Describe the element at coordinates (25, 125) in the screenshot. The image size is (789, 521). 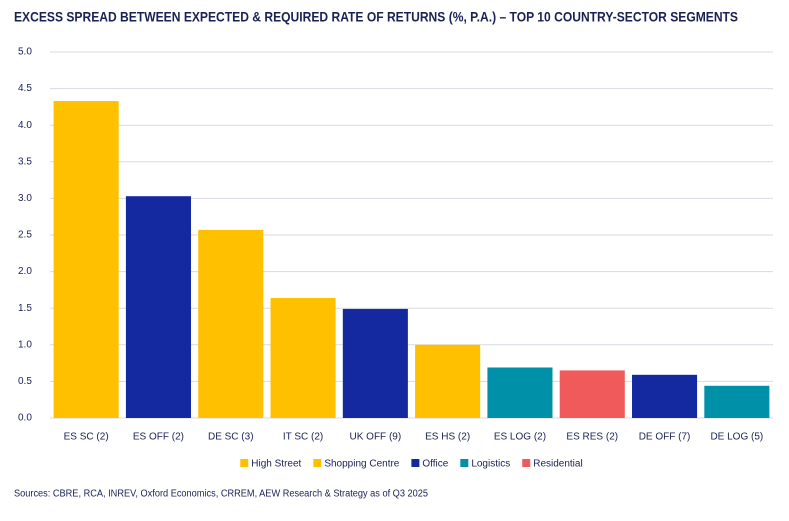
I see `y-tick-label: 4.0` at that location.